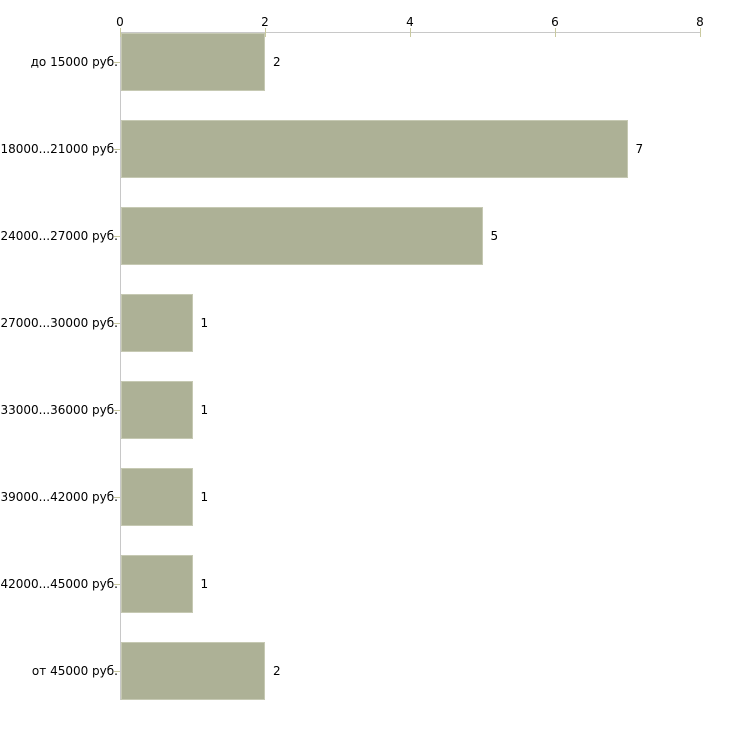 This screenshot has height=730, width=730. Describe the element at coordinates (59, 497) in the screenshot. I see `category-label: 39000...42000 руб.` at that location.